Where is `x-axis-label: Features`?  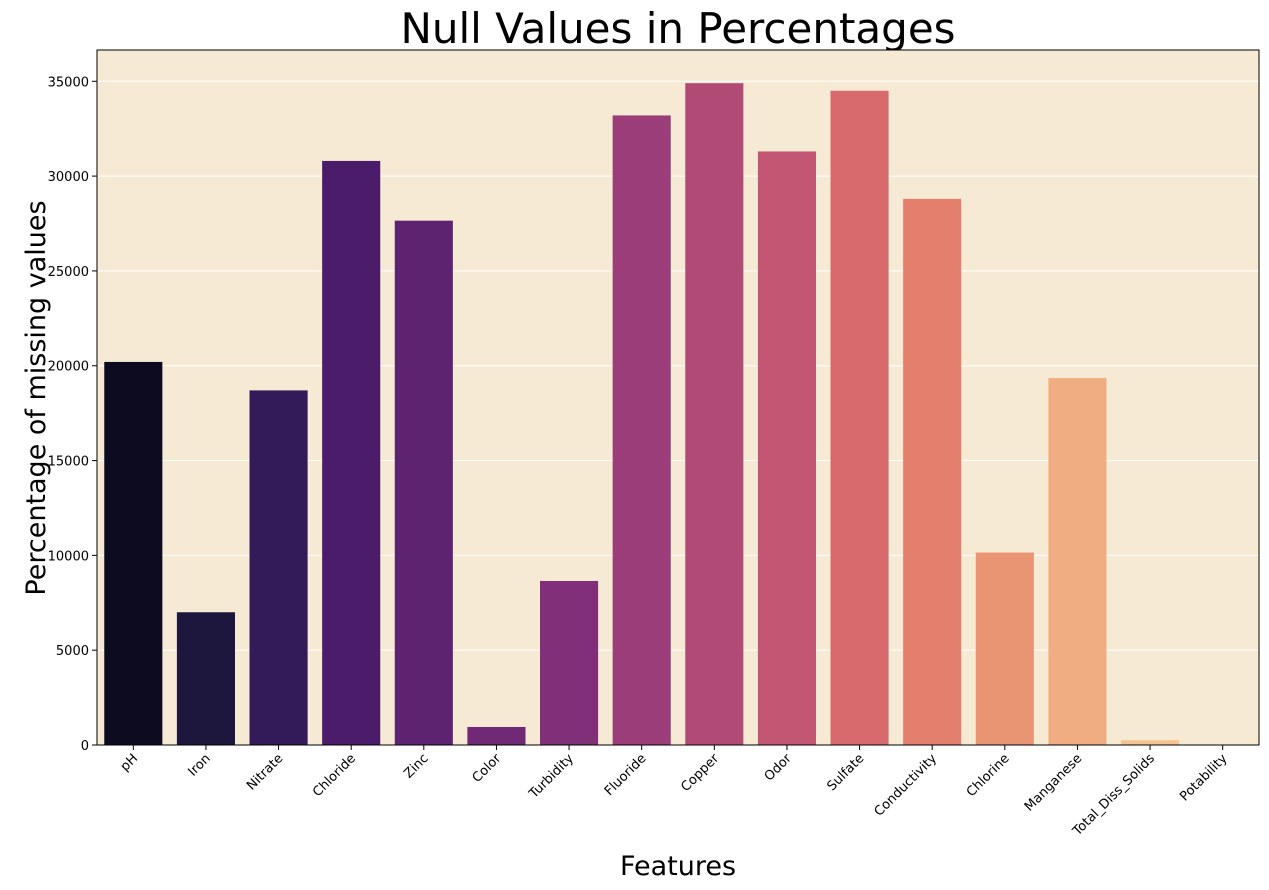 x-axis-label: Features is located at coordinates (678, 866).